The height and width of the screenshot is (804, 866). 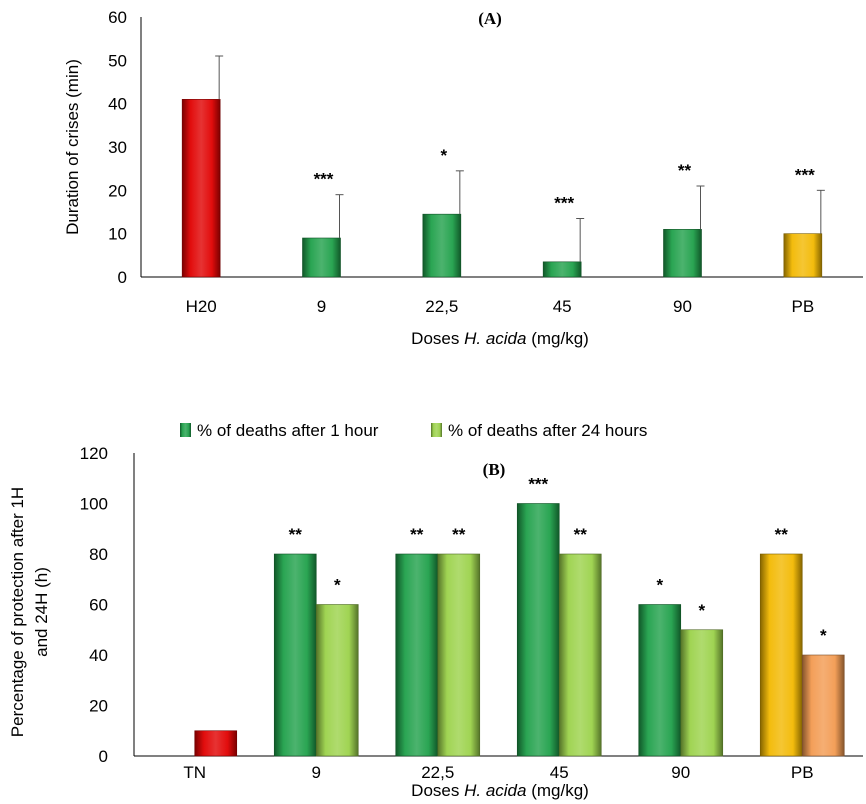 What do you see at coordinates (117, 190) in the screenshot?
I see `panel-a-y-tick-label: 20` at bounding box center [117, 190].